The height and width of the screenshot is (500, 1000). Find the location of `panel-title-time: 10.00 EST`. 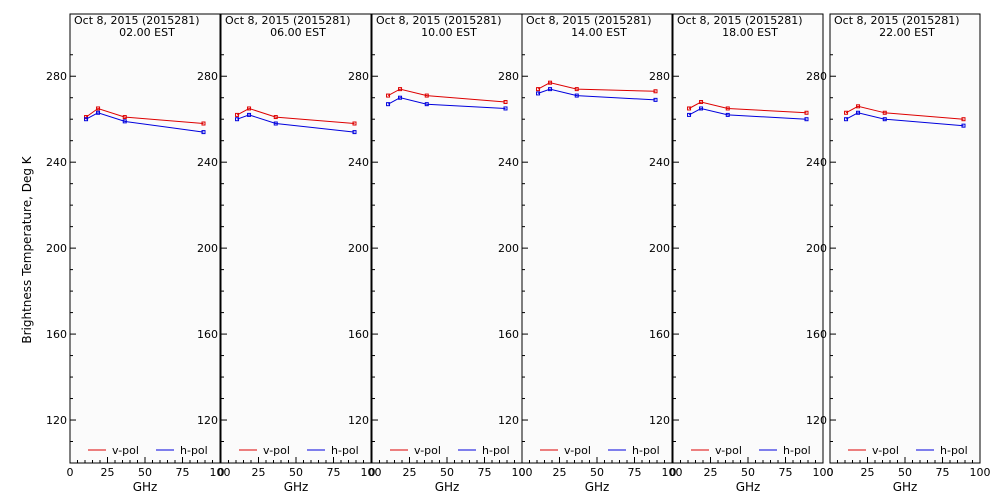

panel-title-time: 10.00 EST is located at coordinates (449, 32).